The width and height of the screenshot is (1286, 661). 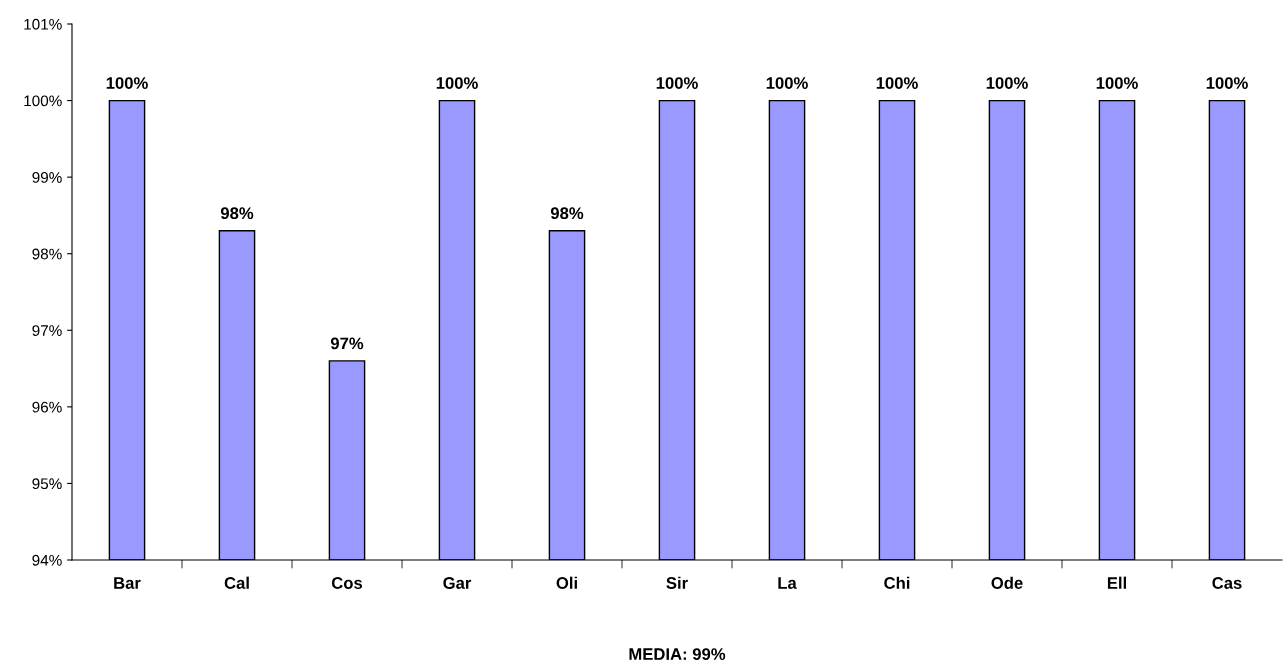 I want to click on y-tick-label: 97%, so click(x=47, y=330).